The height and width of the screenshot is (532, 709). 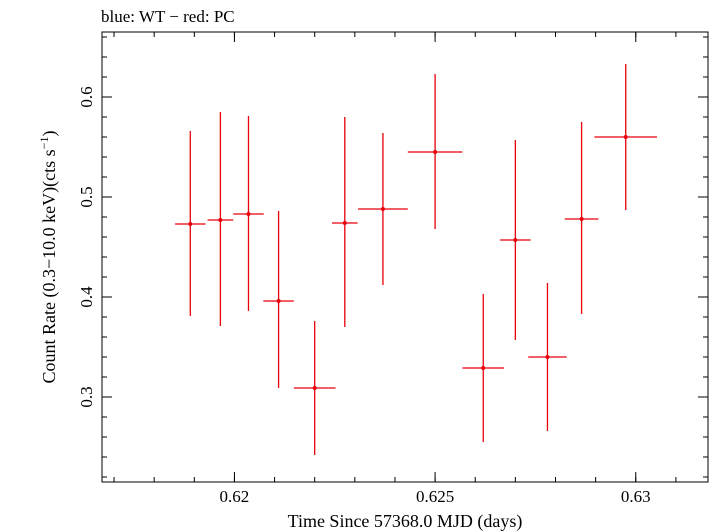 What do you see at coordinates (235, 496) in the screenshot?
I see `x-tick-label: 0.62` at bounding box center [235, 496].